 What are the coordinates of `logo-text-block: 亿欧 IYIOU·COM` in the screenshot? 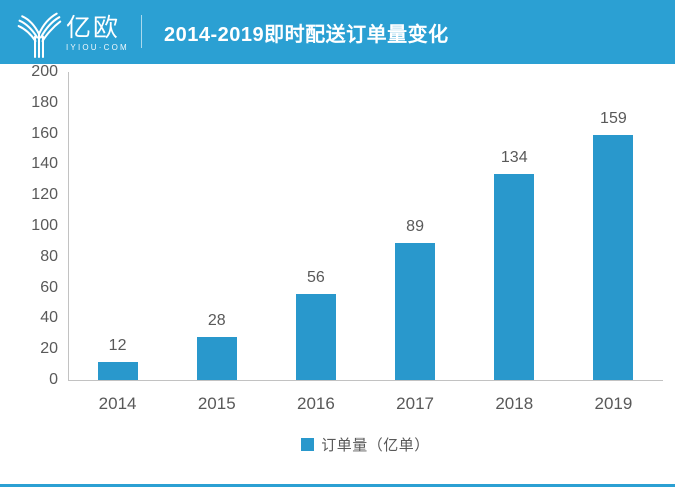 It's located at (97, 33).